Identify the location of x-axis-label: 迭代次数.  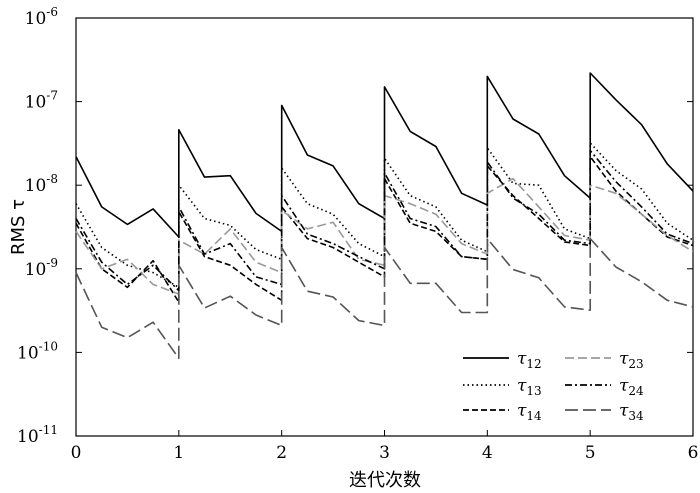
(385, 480).